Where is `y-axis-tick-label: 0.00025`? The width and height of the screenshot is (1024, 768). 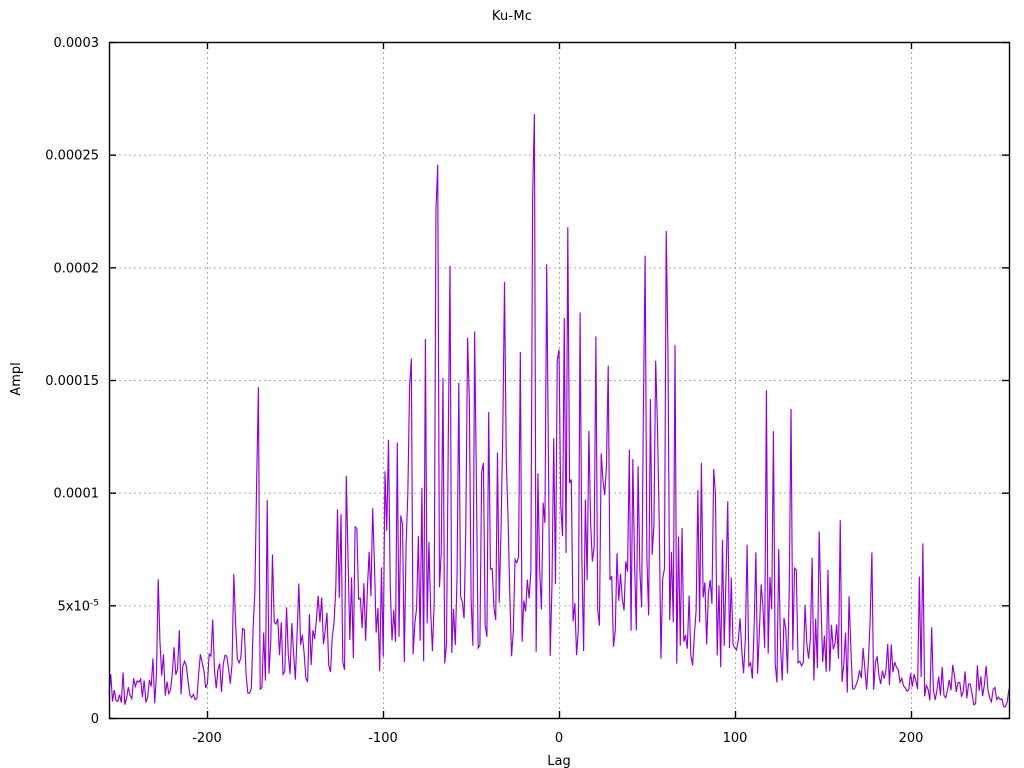
y-axis-tick-label: 0.00025 is located at coordinates (72, 156).